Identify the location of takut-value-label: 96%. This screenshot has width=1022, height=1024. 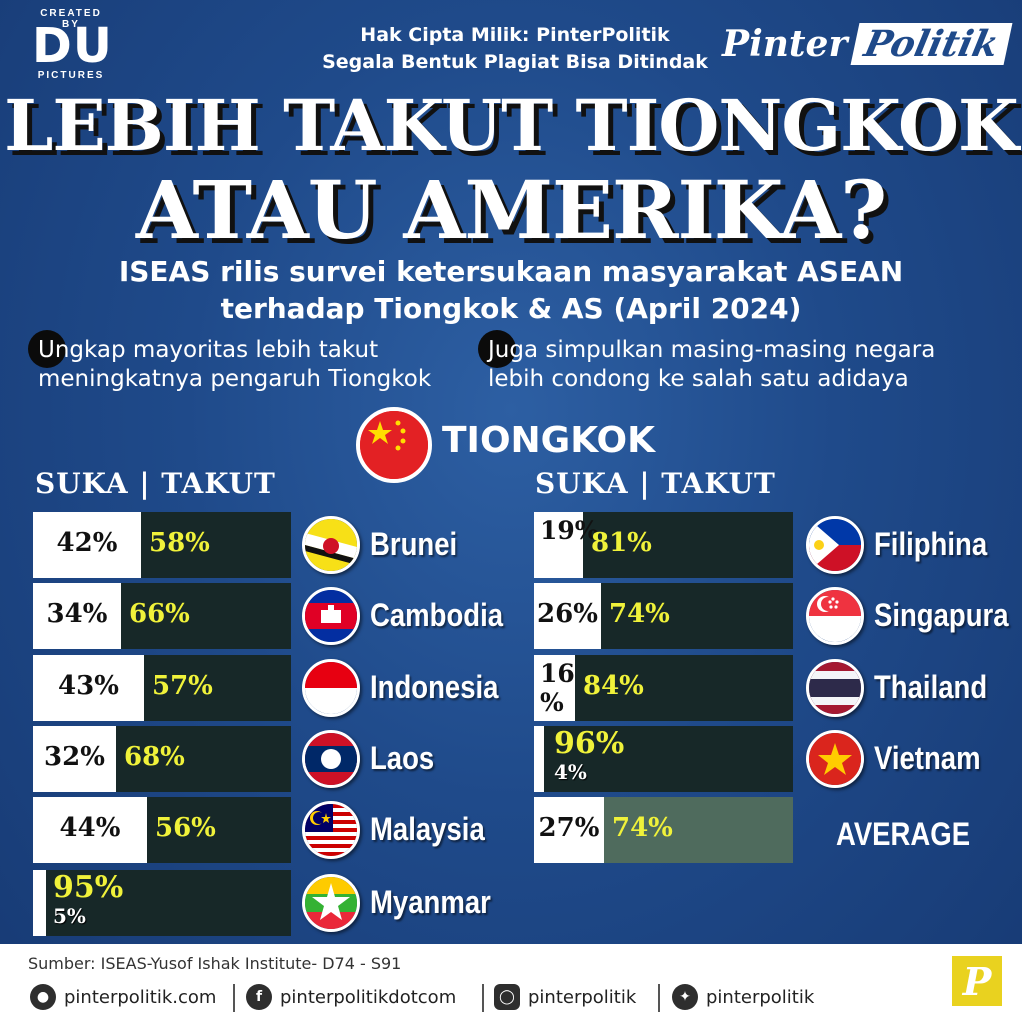
(589, 743).